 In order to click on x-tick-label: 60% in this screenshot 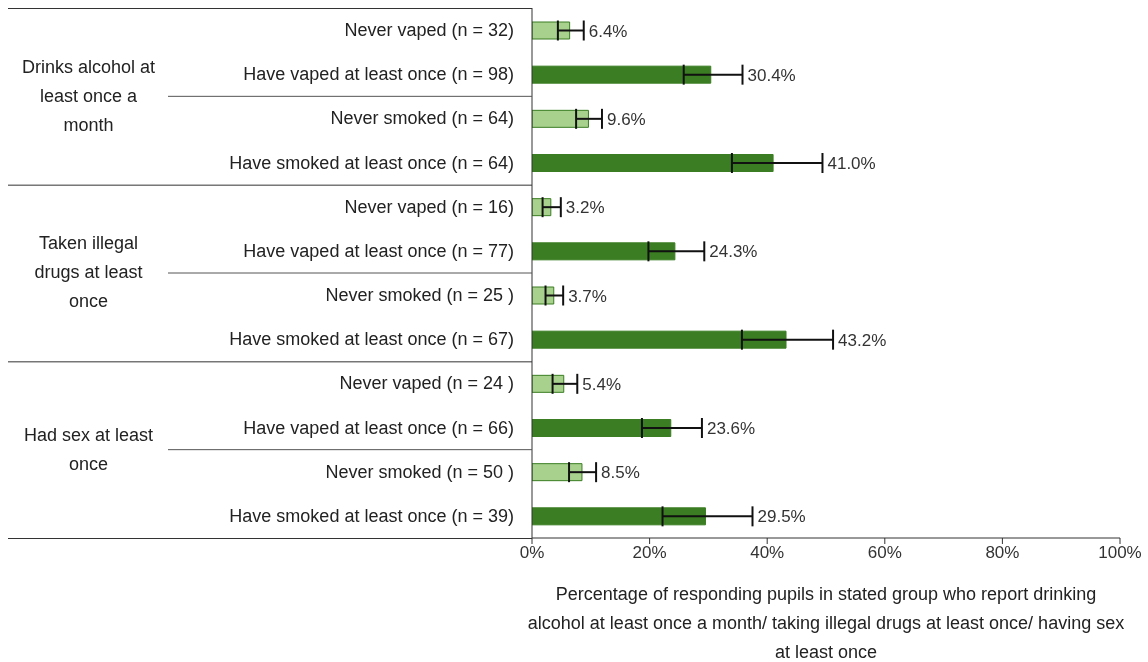, I will do `click(884, 553)`.